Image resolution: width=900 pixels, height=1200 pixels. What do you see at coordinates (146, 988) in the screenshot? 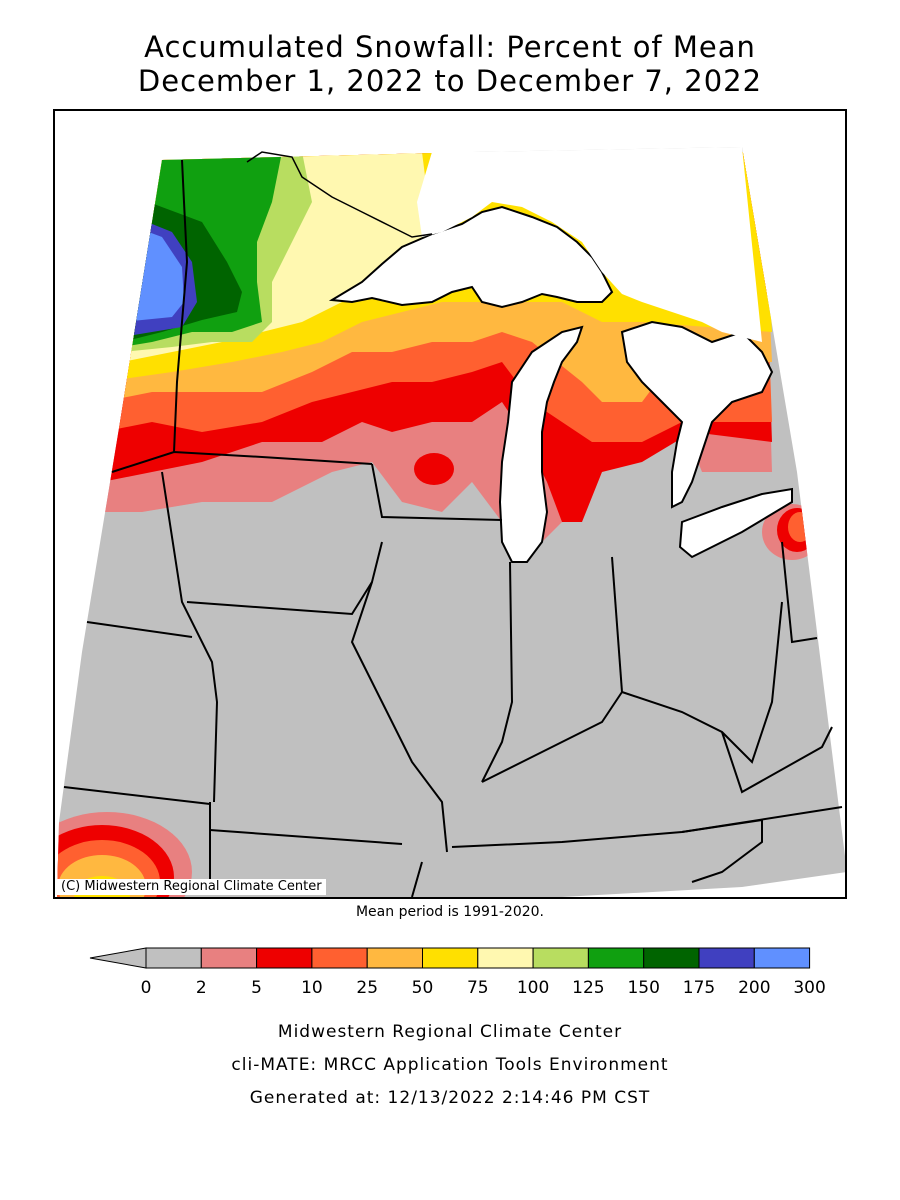
I see `legend-tick-label: 0` at bounding box center [146, 988].